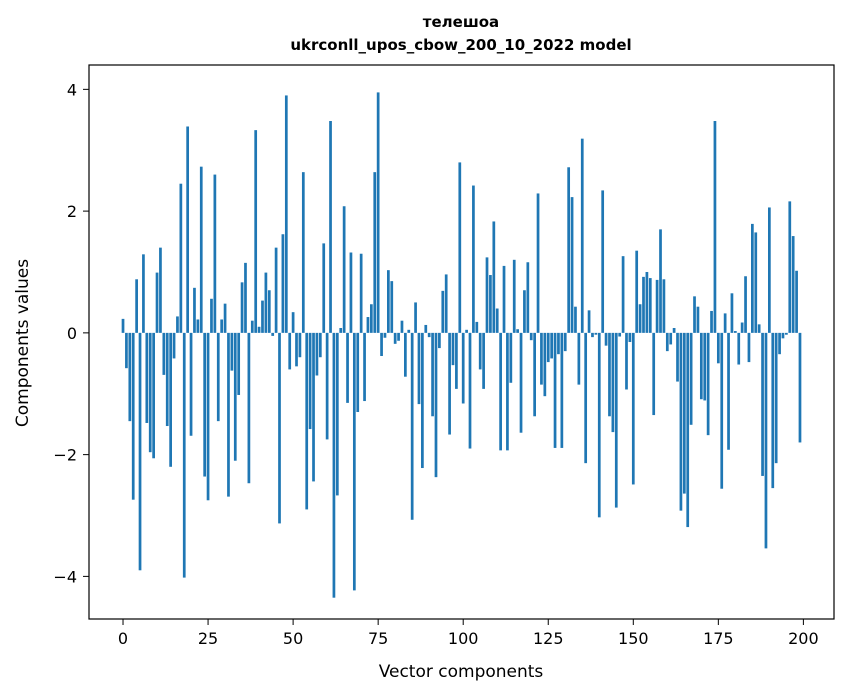  What do you see at coordinates (65, 455) in the screenshot?
I see `y-tick-label: −2` at bounding box center [65, 455].